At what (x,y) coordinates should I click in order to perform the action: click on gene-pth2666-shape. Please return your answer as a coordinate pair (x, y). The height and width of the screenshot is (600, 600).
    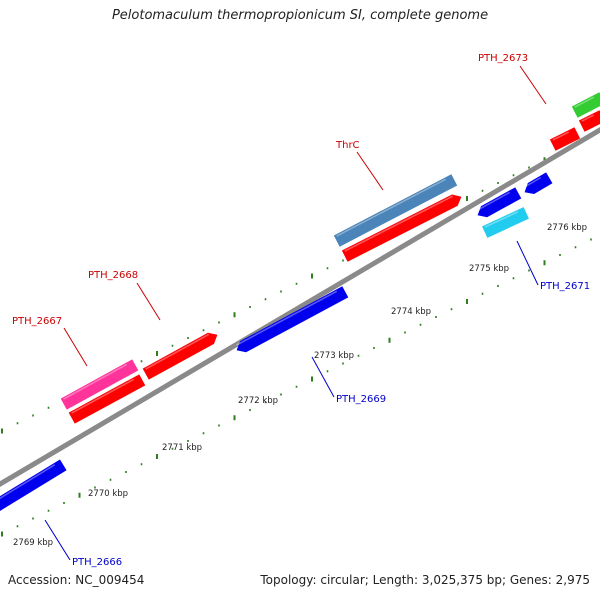
    Looking at the image, I should click on (33, 485).